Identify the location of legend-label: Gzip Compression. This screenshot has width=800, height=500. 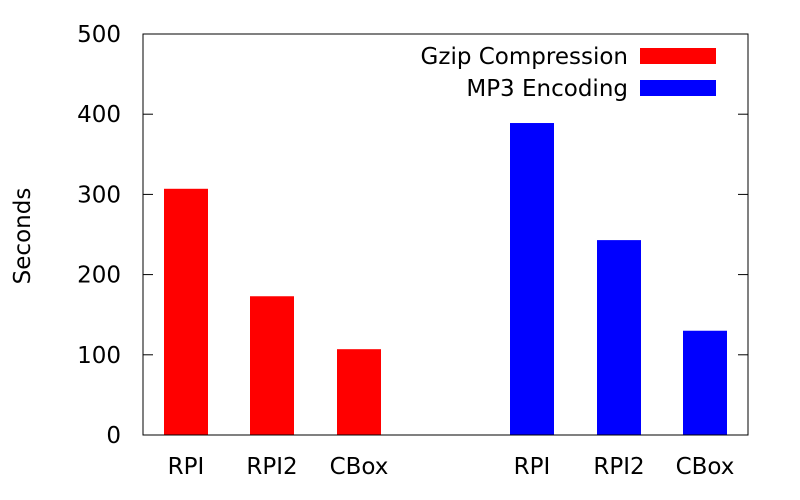
(524, 57).